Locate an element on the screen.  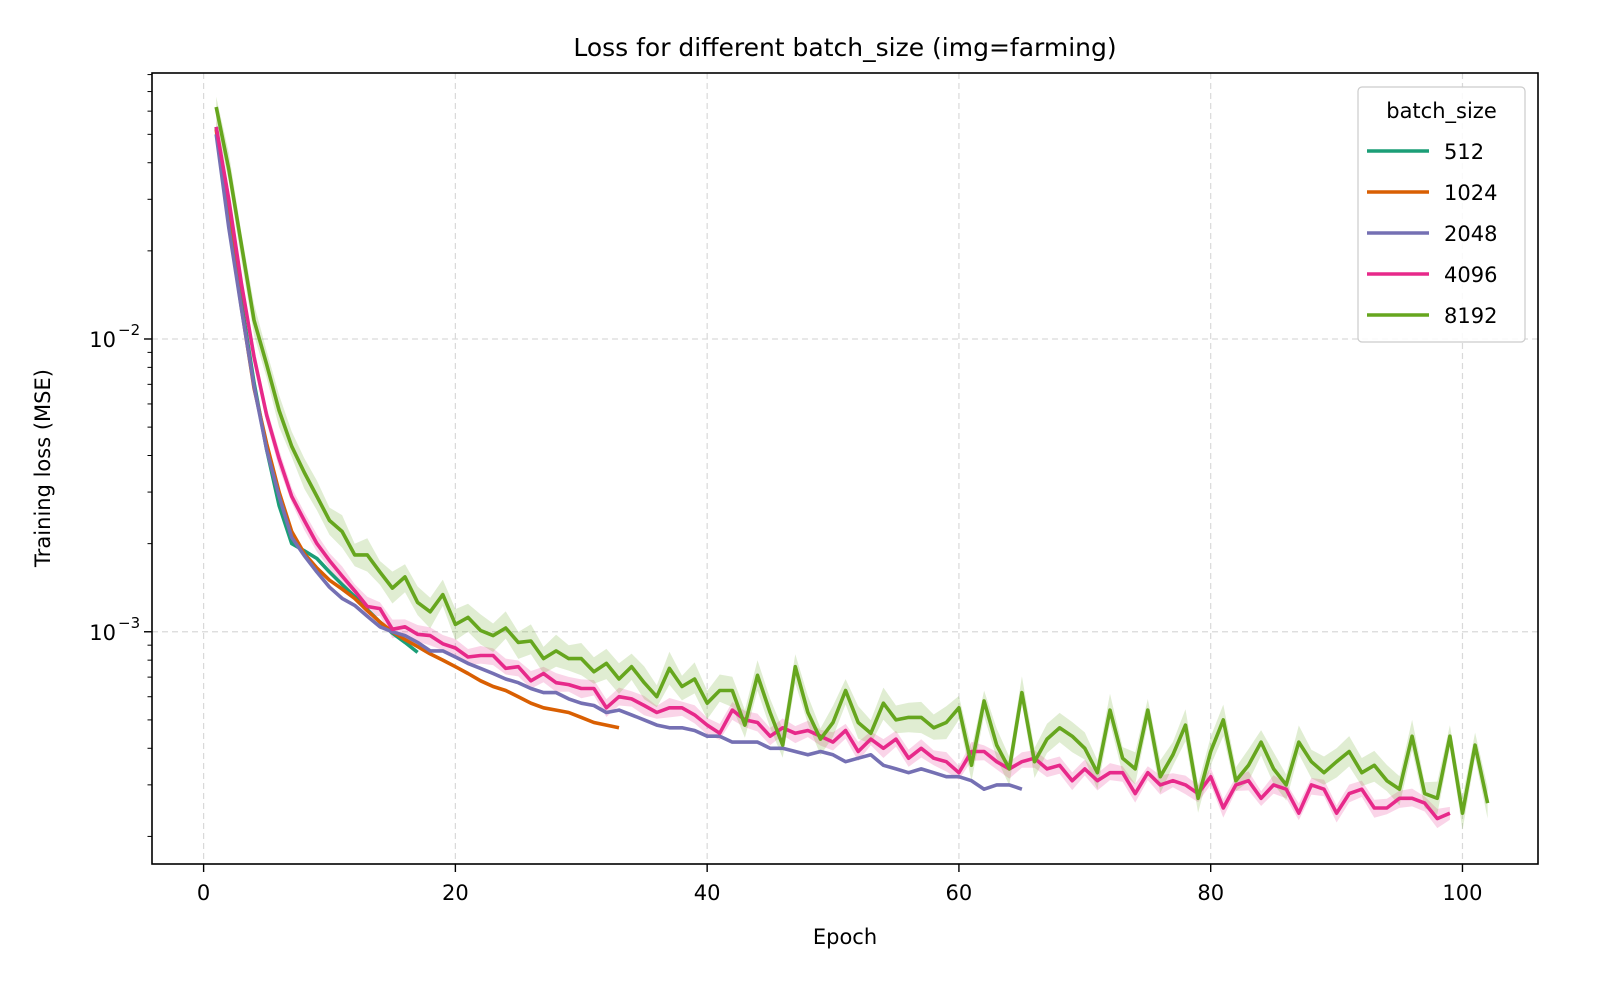
legend-label: 2048 is located at coordinates (1470, 234).